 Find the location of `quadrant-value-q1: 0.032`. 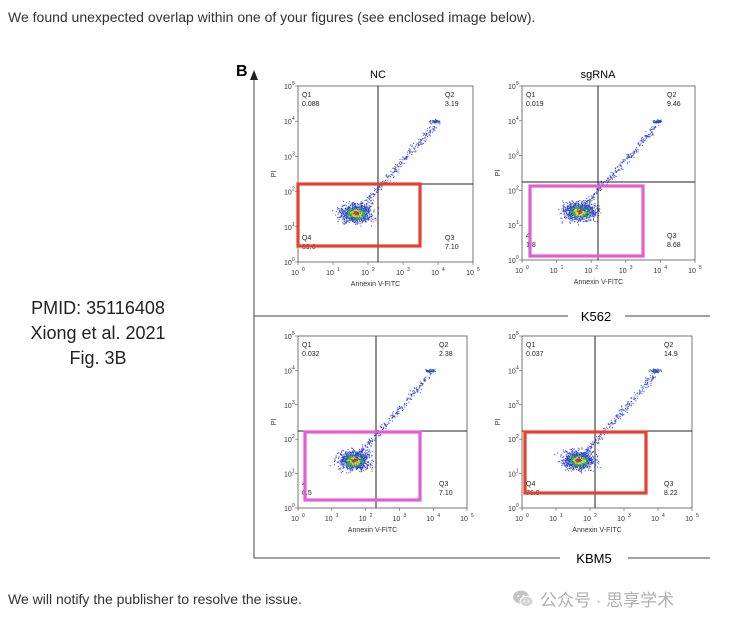

quadrant-value-q1: 0.032 is located at coordinates (311, 354).